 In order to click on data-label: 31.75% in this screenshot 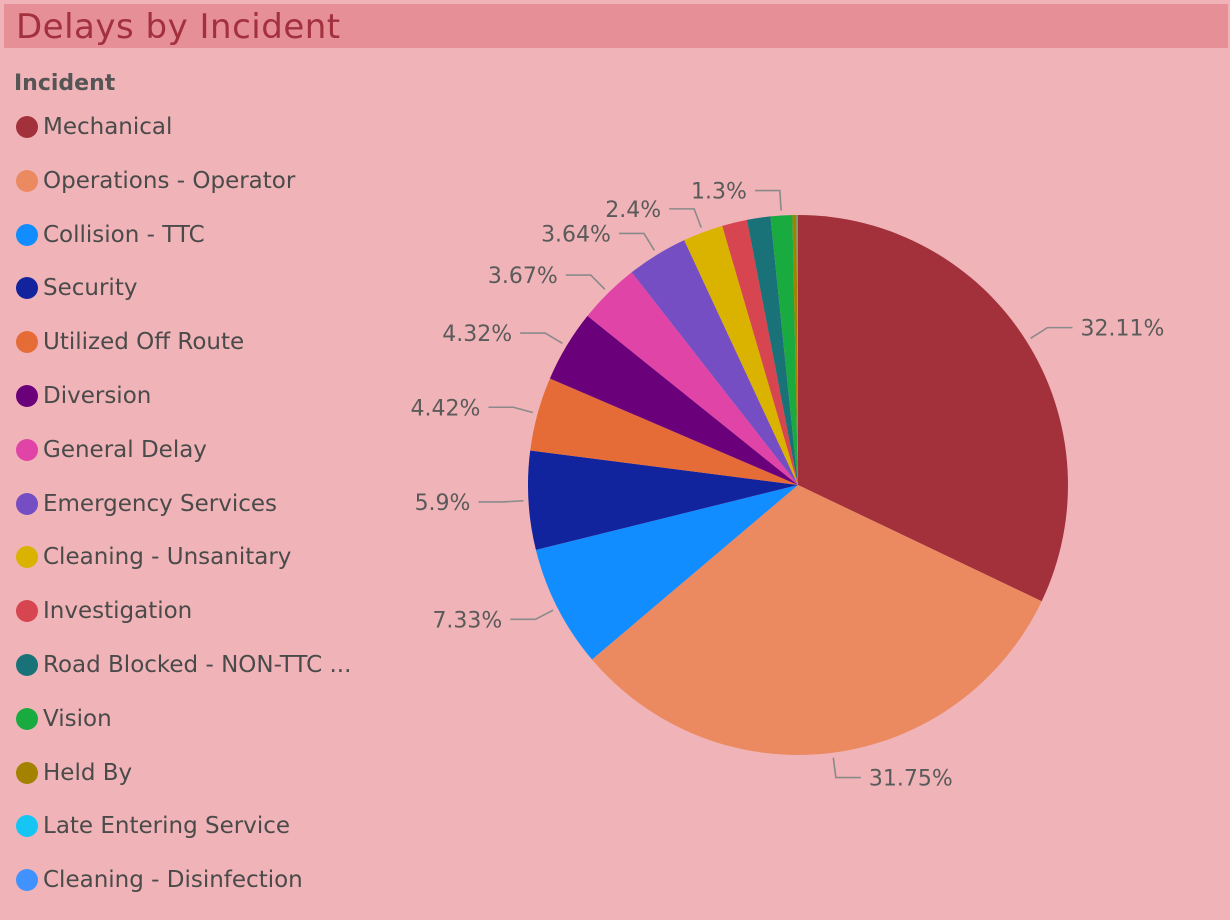, I will do `click(911, 779)`.